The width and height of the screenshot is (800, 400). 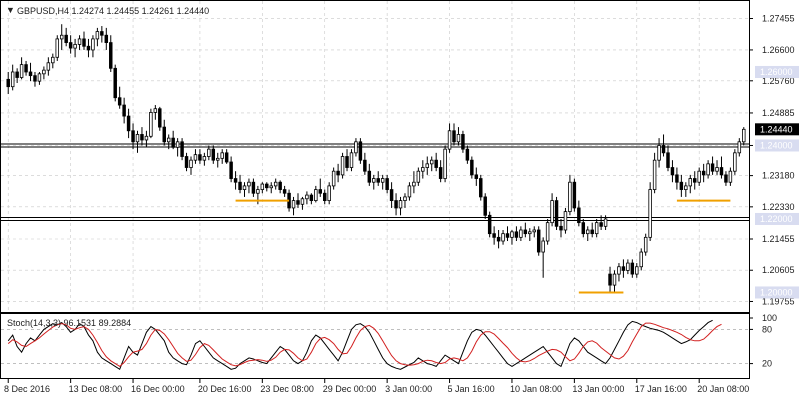 I want to click on level-price-label-bg, so click(x=777, y=71).